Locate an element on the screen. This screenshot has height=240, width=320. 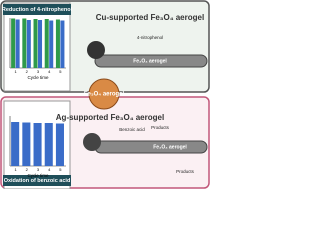
aerogel-sphere is located at coordinates (104, 94).